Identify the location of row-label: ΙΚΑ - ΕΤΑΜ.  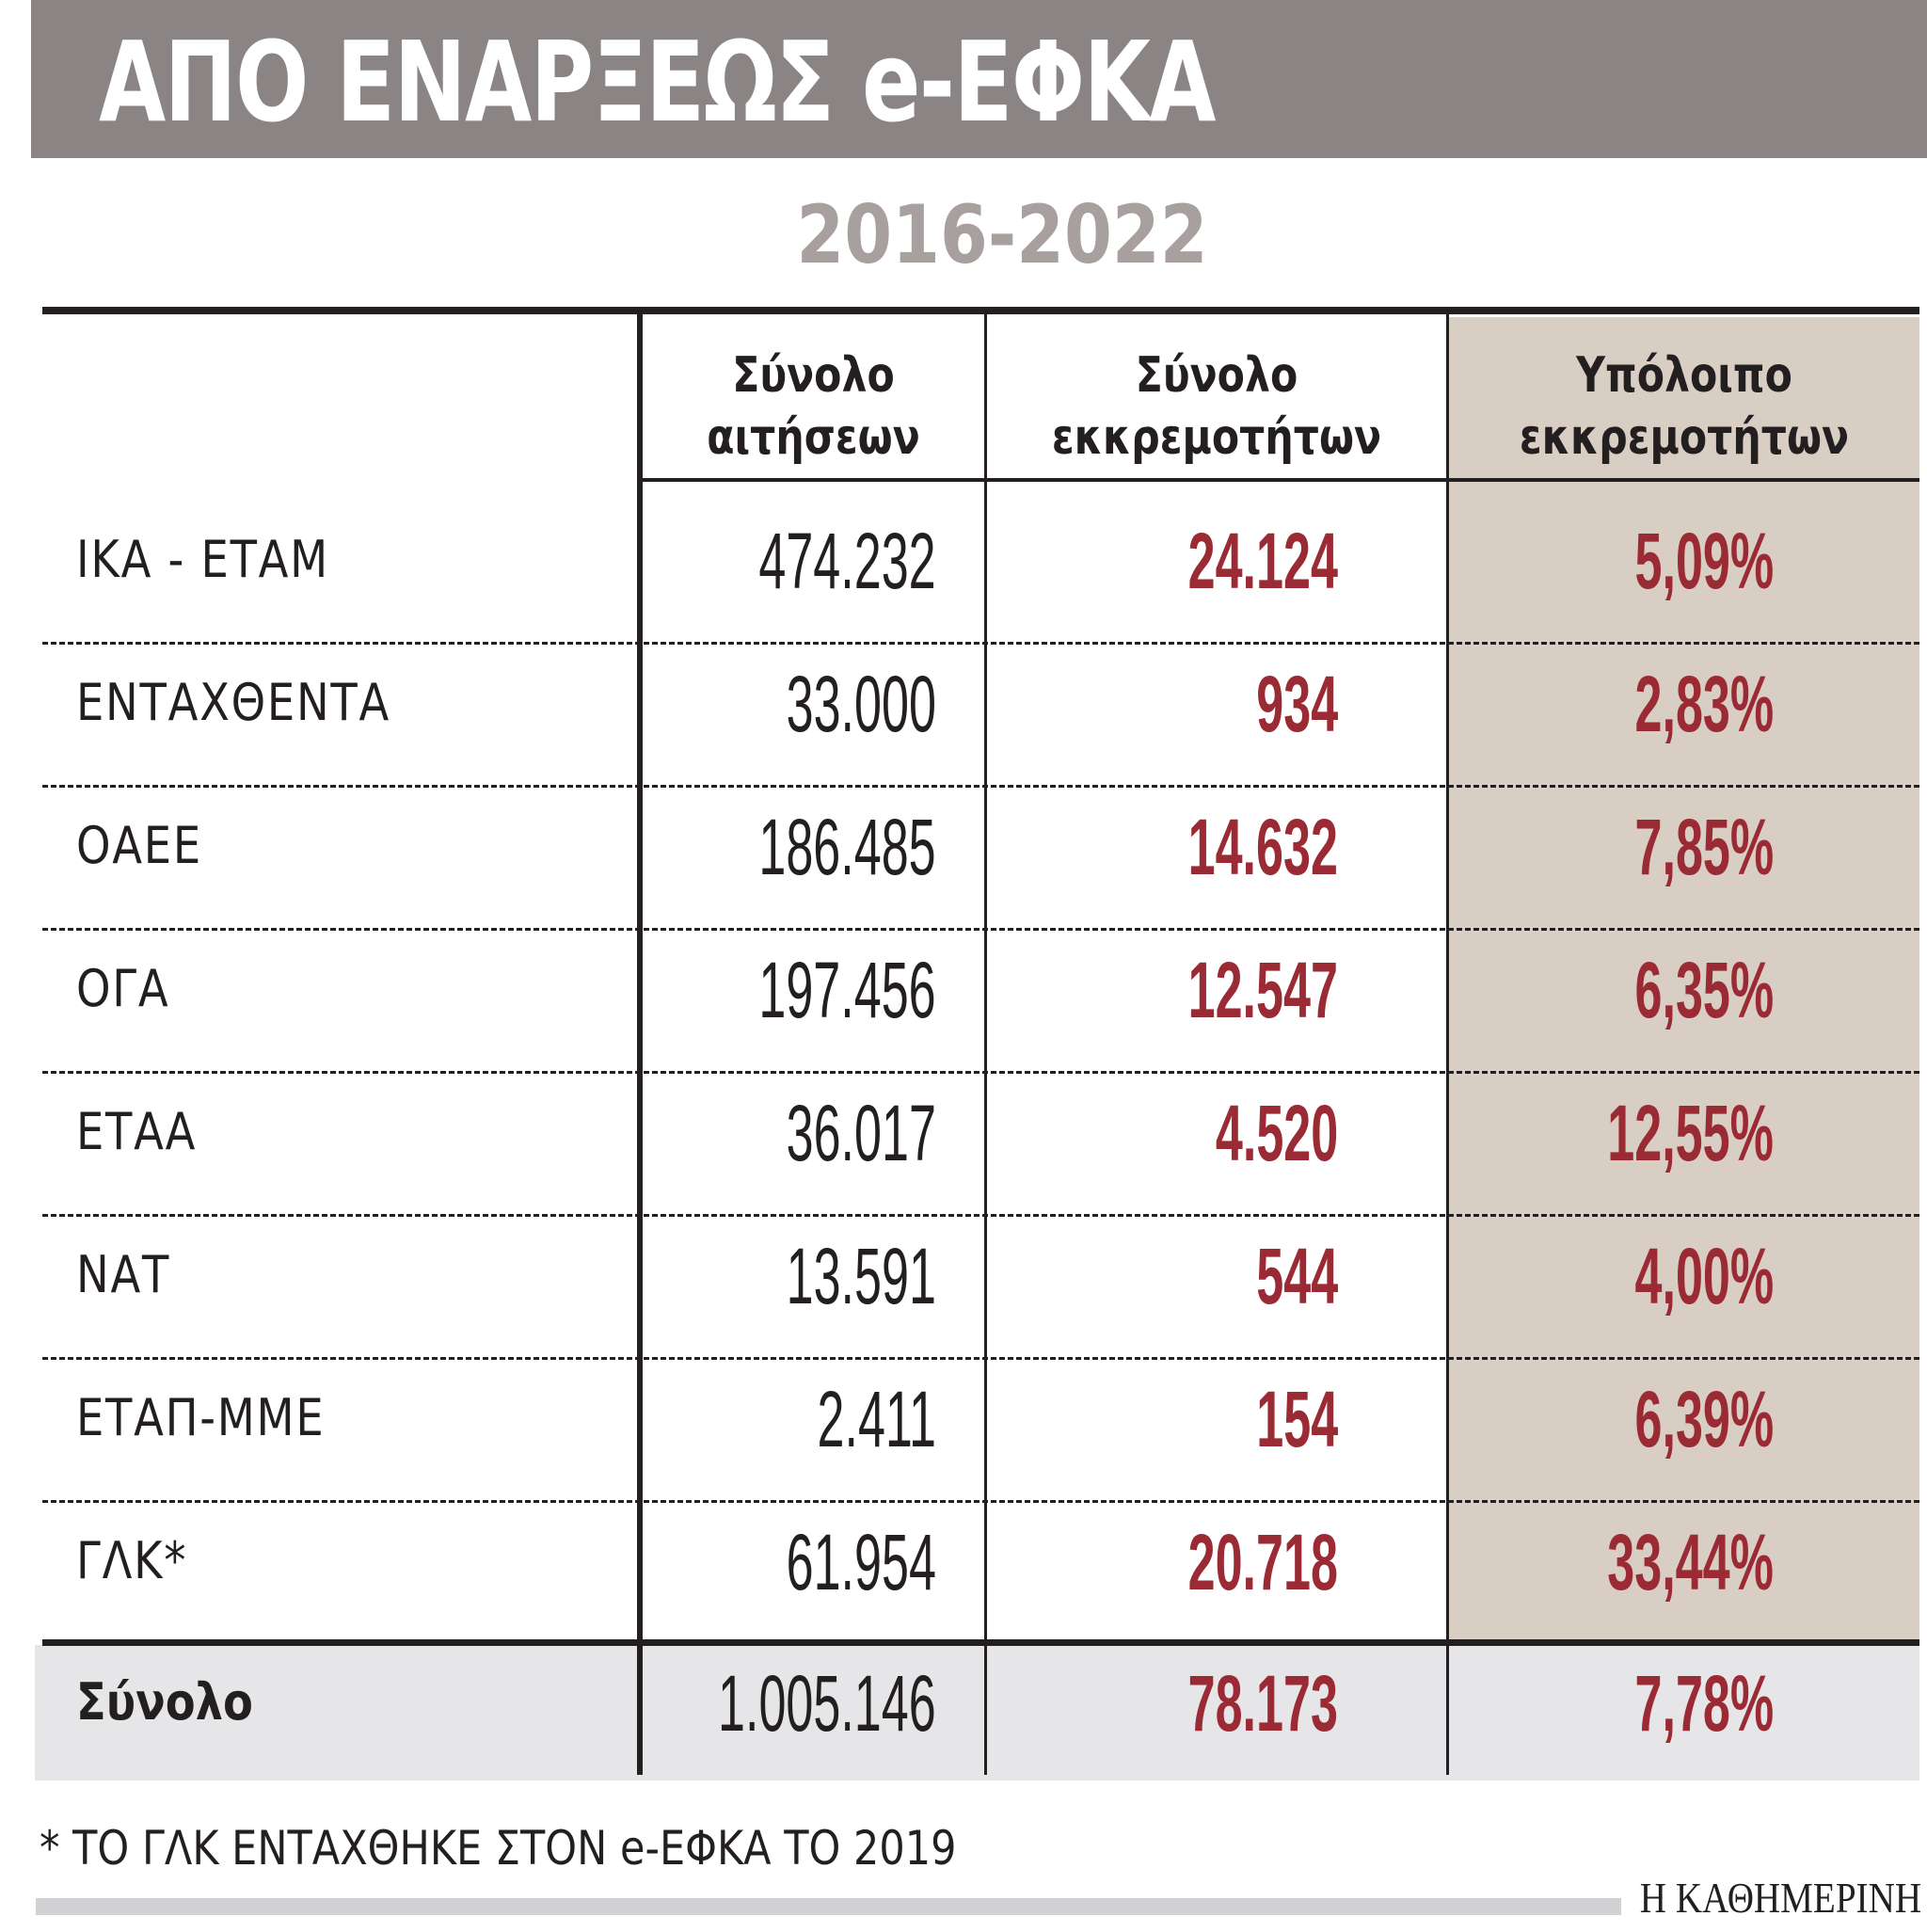
(202, 559).